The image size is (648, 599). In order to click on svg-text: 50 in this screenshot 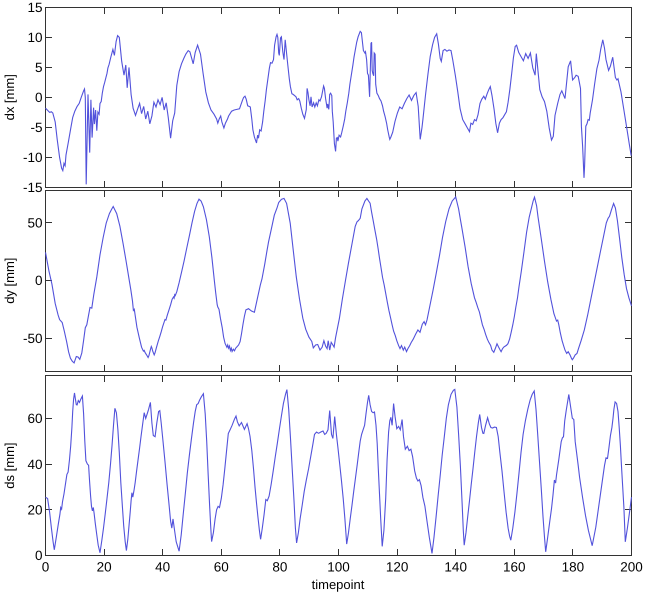, I will do `click(34, 223)`.